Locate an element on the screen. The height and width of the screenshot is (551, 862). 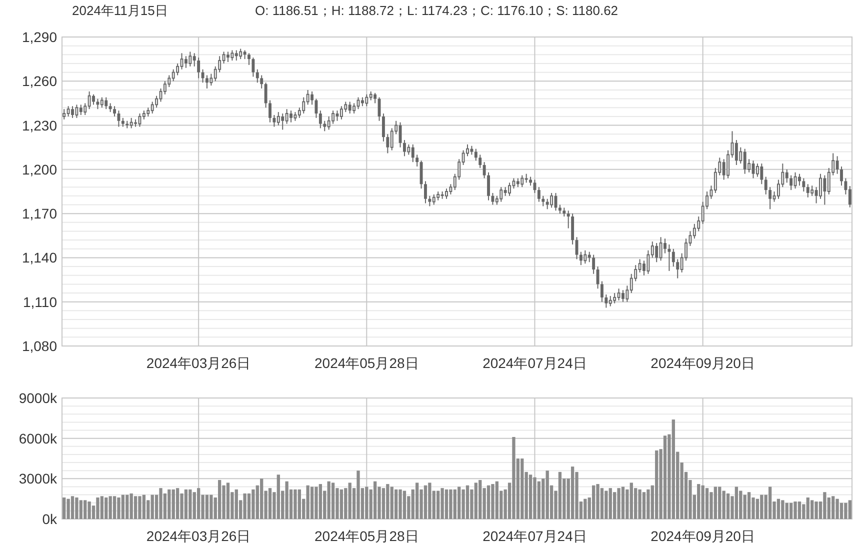
y-tick-label: 1,290 is located at coordinates (40, 37).